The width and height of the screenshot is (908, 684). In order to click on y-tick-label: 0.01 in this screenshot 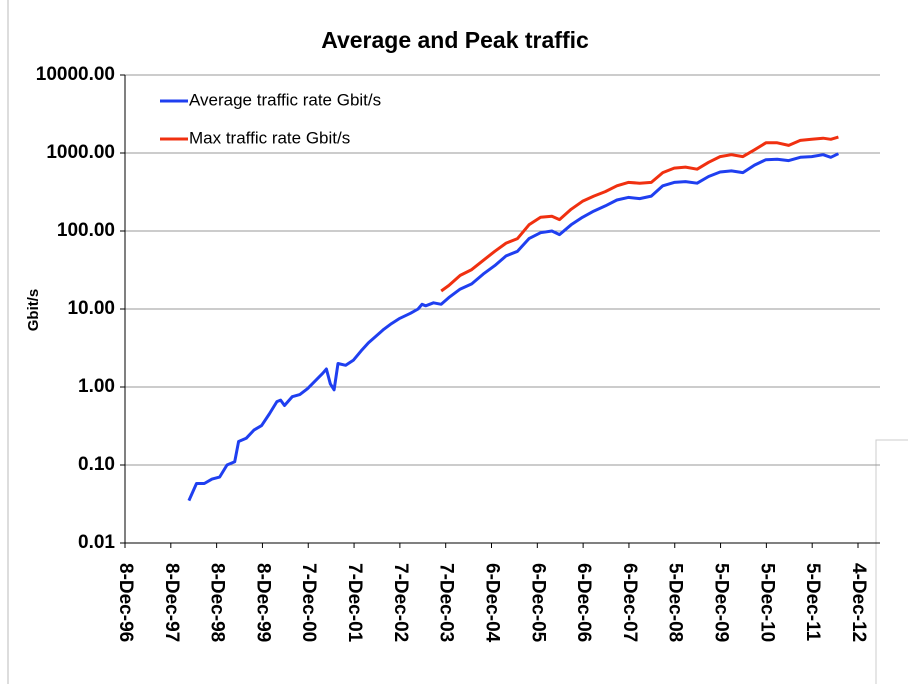, I will do `click(96, 542)`.